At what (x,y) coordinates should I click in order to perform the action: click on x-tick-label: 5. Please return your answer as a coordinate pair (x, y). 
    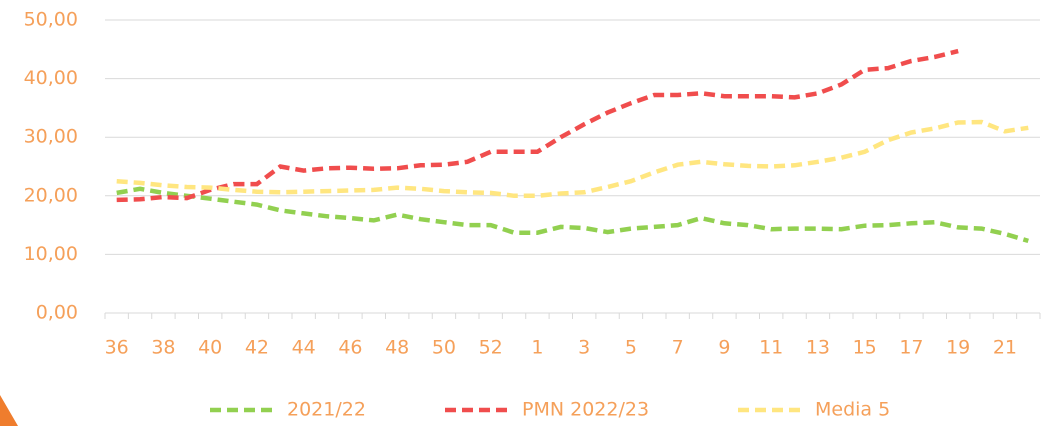
    Looking at the image, I should click on (631, 348).